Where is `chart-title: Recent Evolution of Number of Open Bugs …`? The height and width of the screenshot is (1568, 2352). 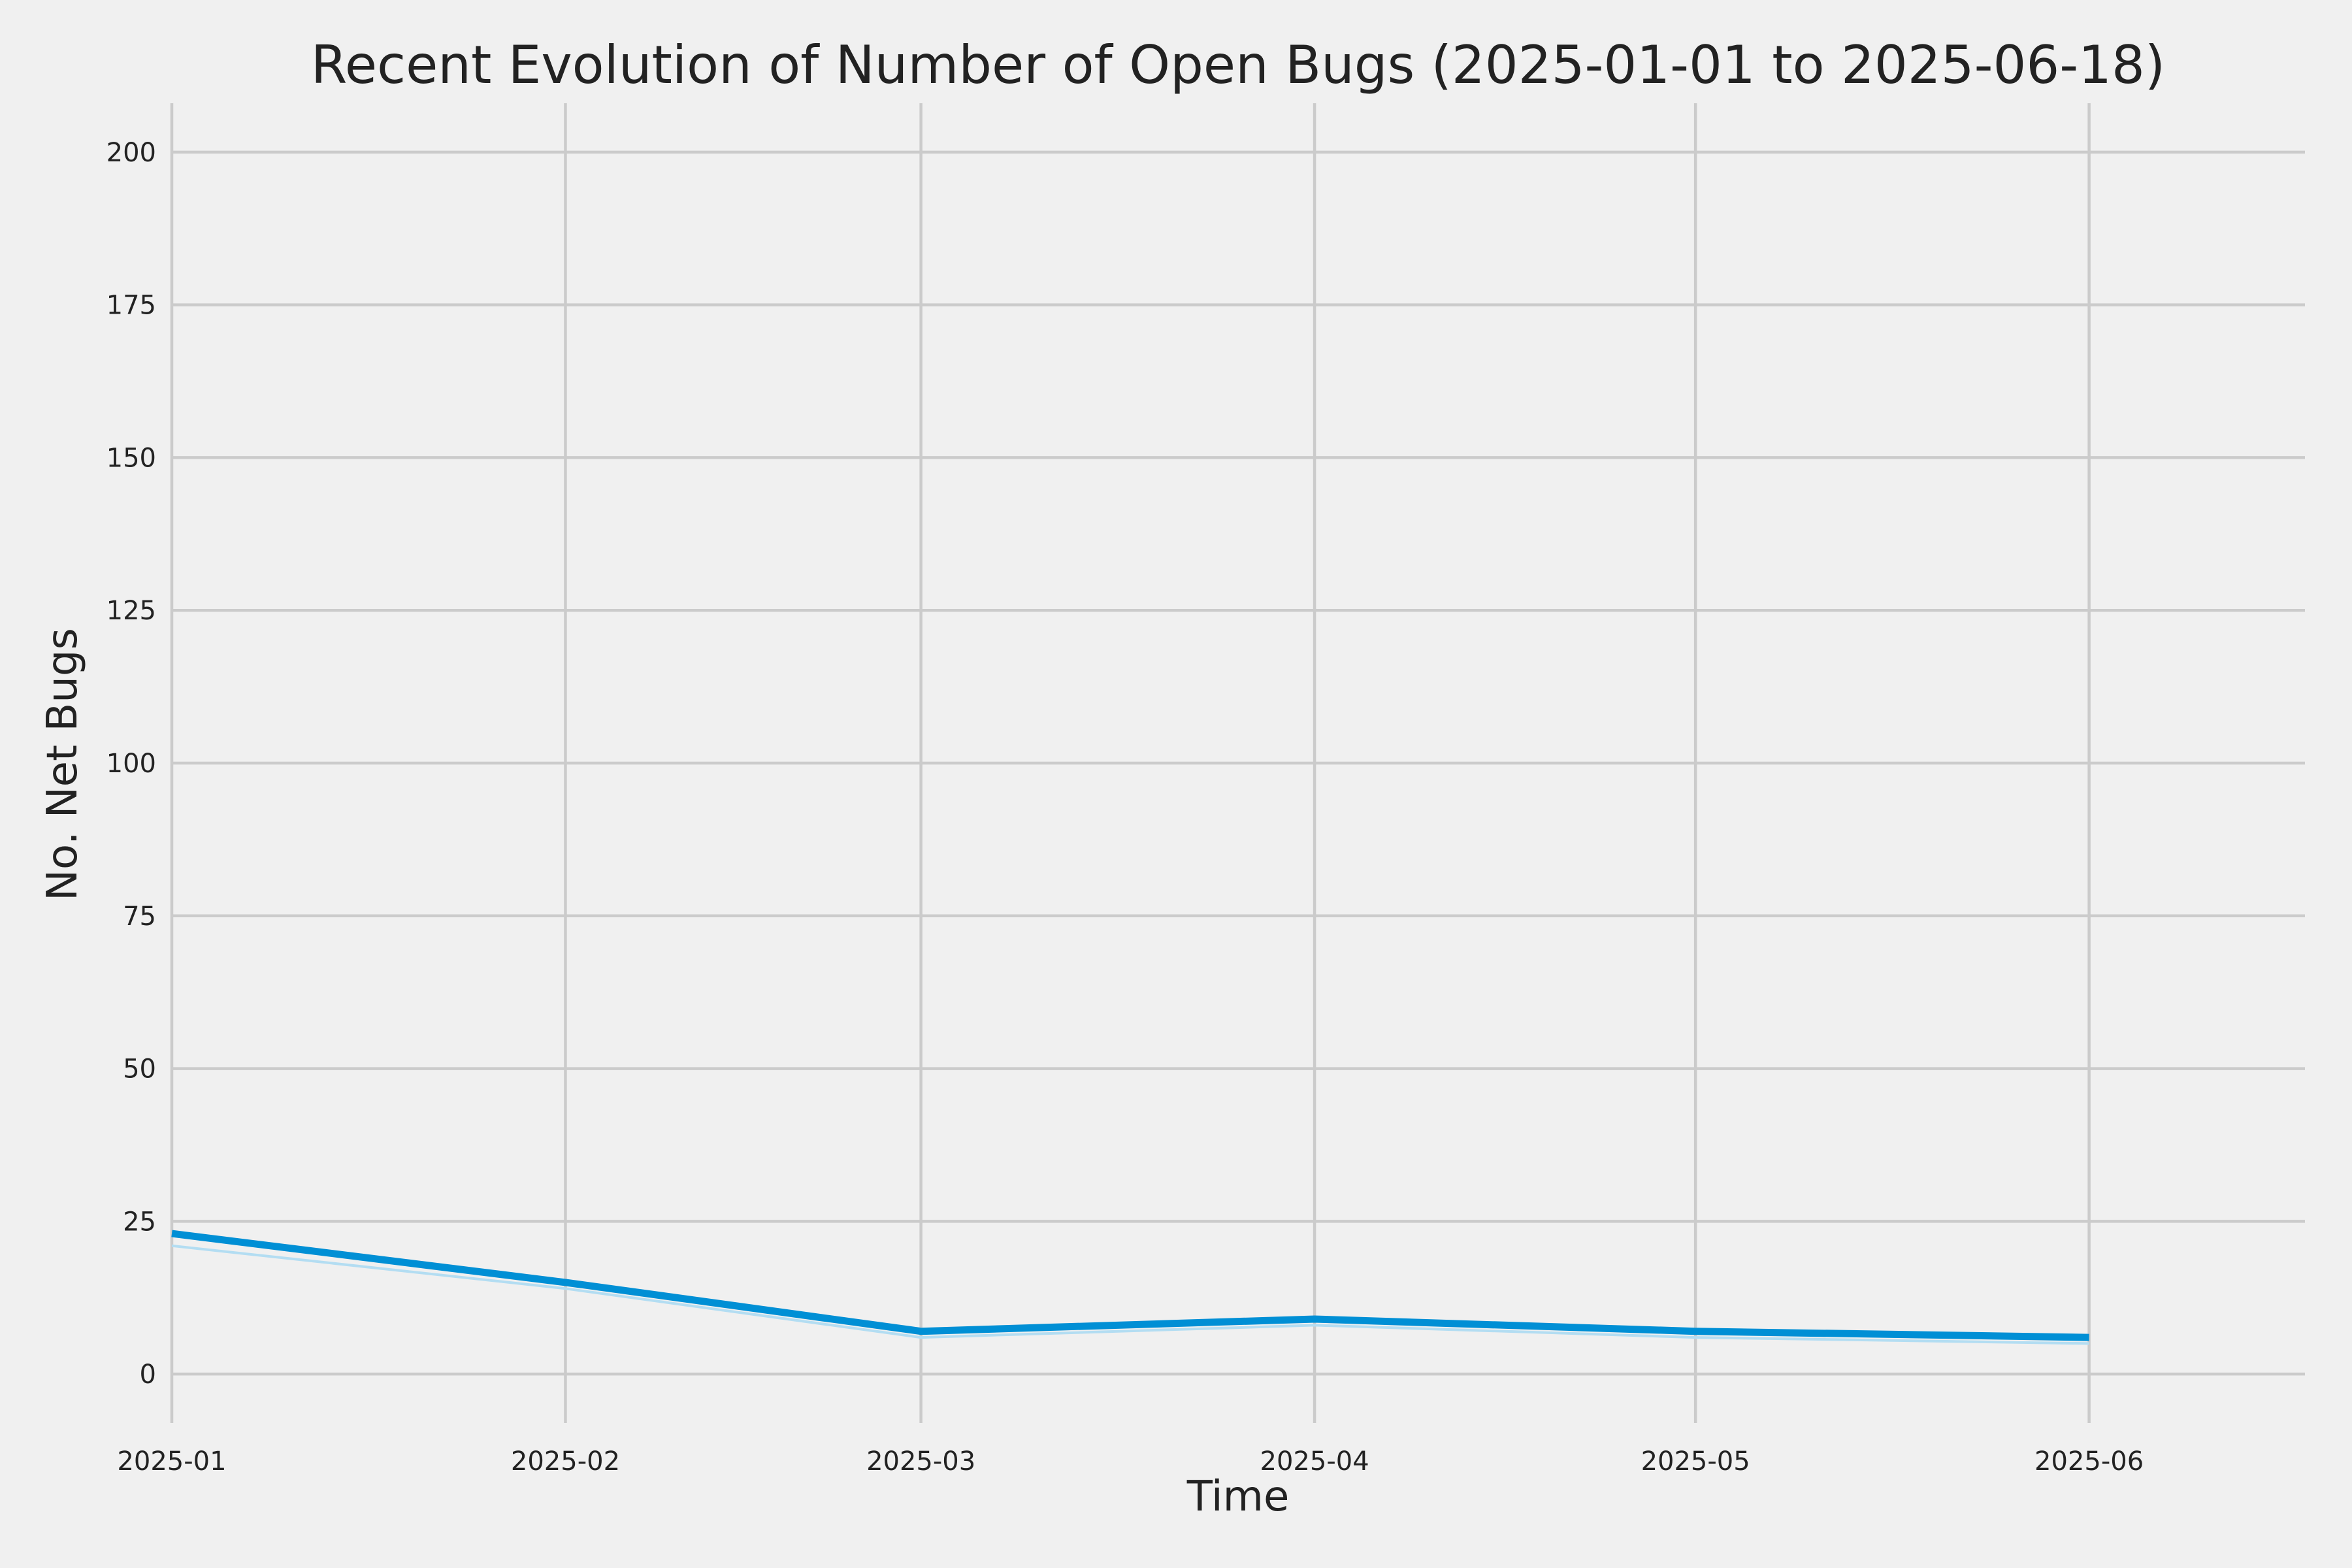
chart-title: Recent Evolution of Number of Open Bugs … is located at coordinates (1238, 65).